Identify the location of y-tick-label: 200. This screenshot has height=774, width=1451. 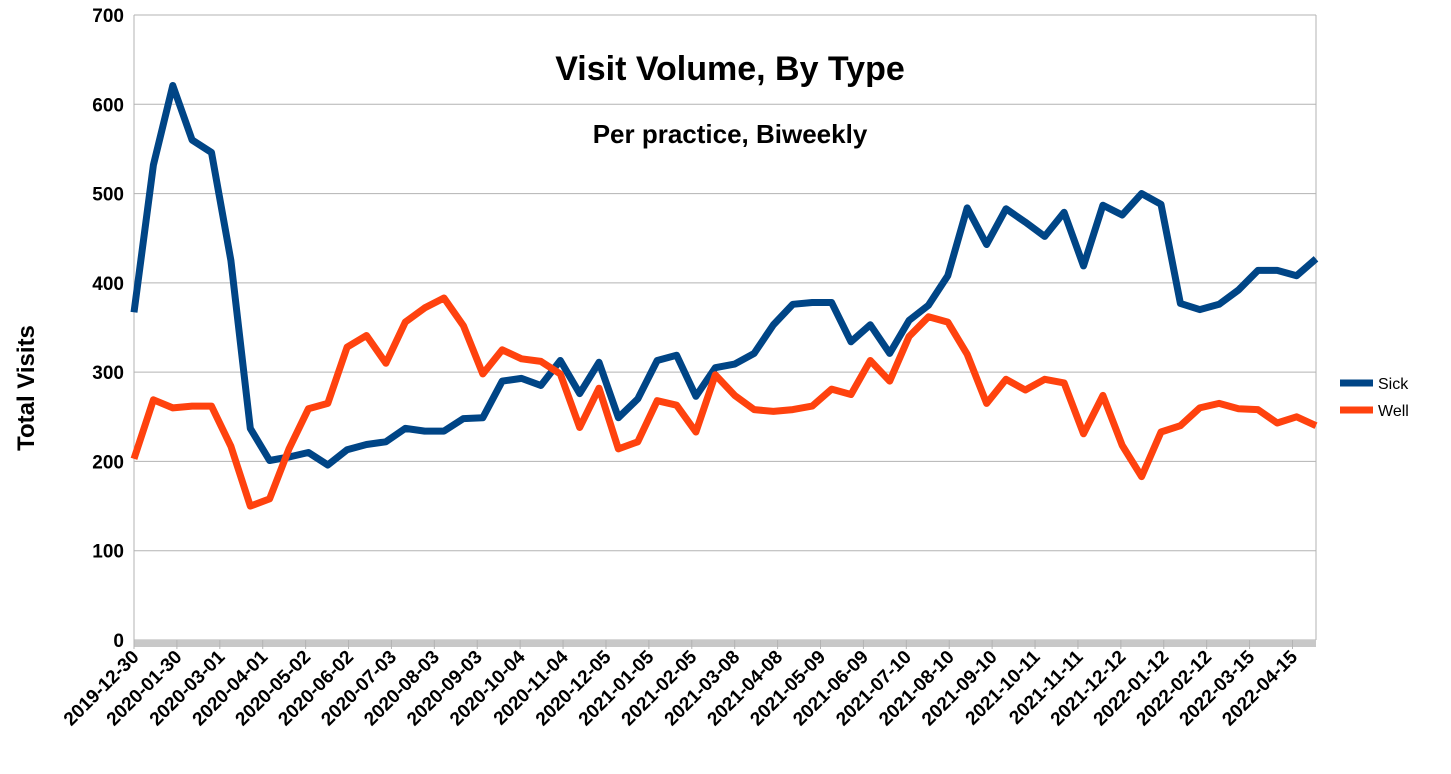
(108, 462).